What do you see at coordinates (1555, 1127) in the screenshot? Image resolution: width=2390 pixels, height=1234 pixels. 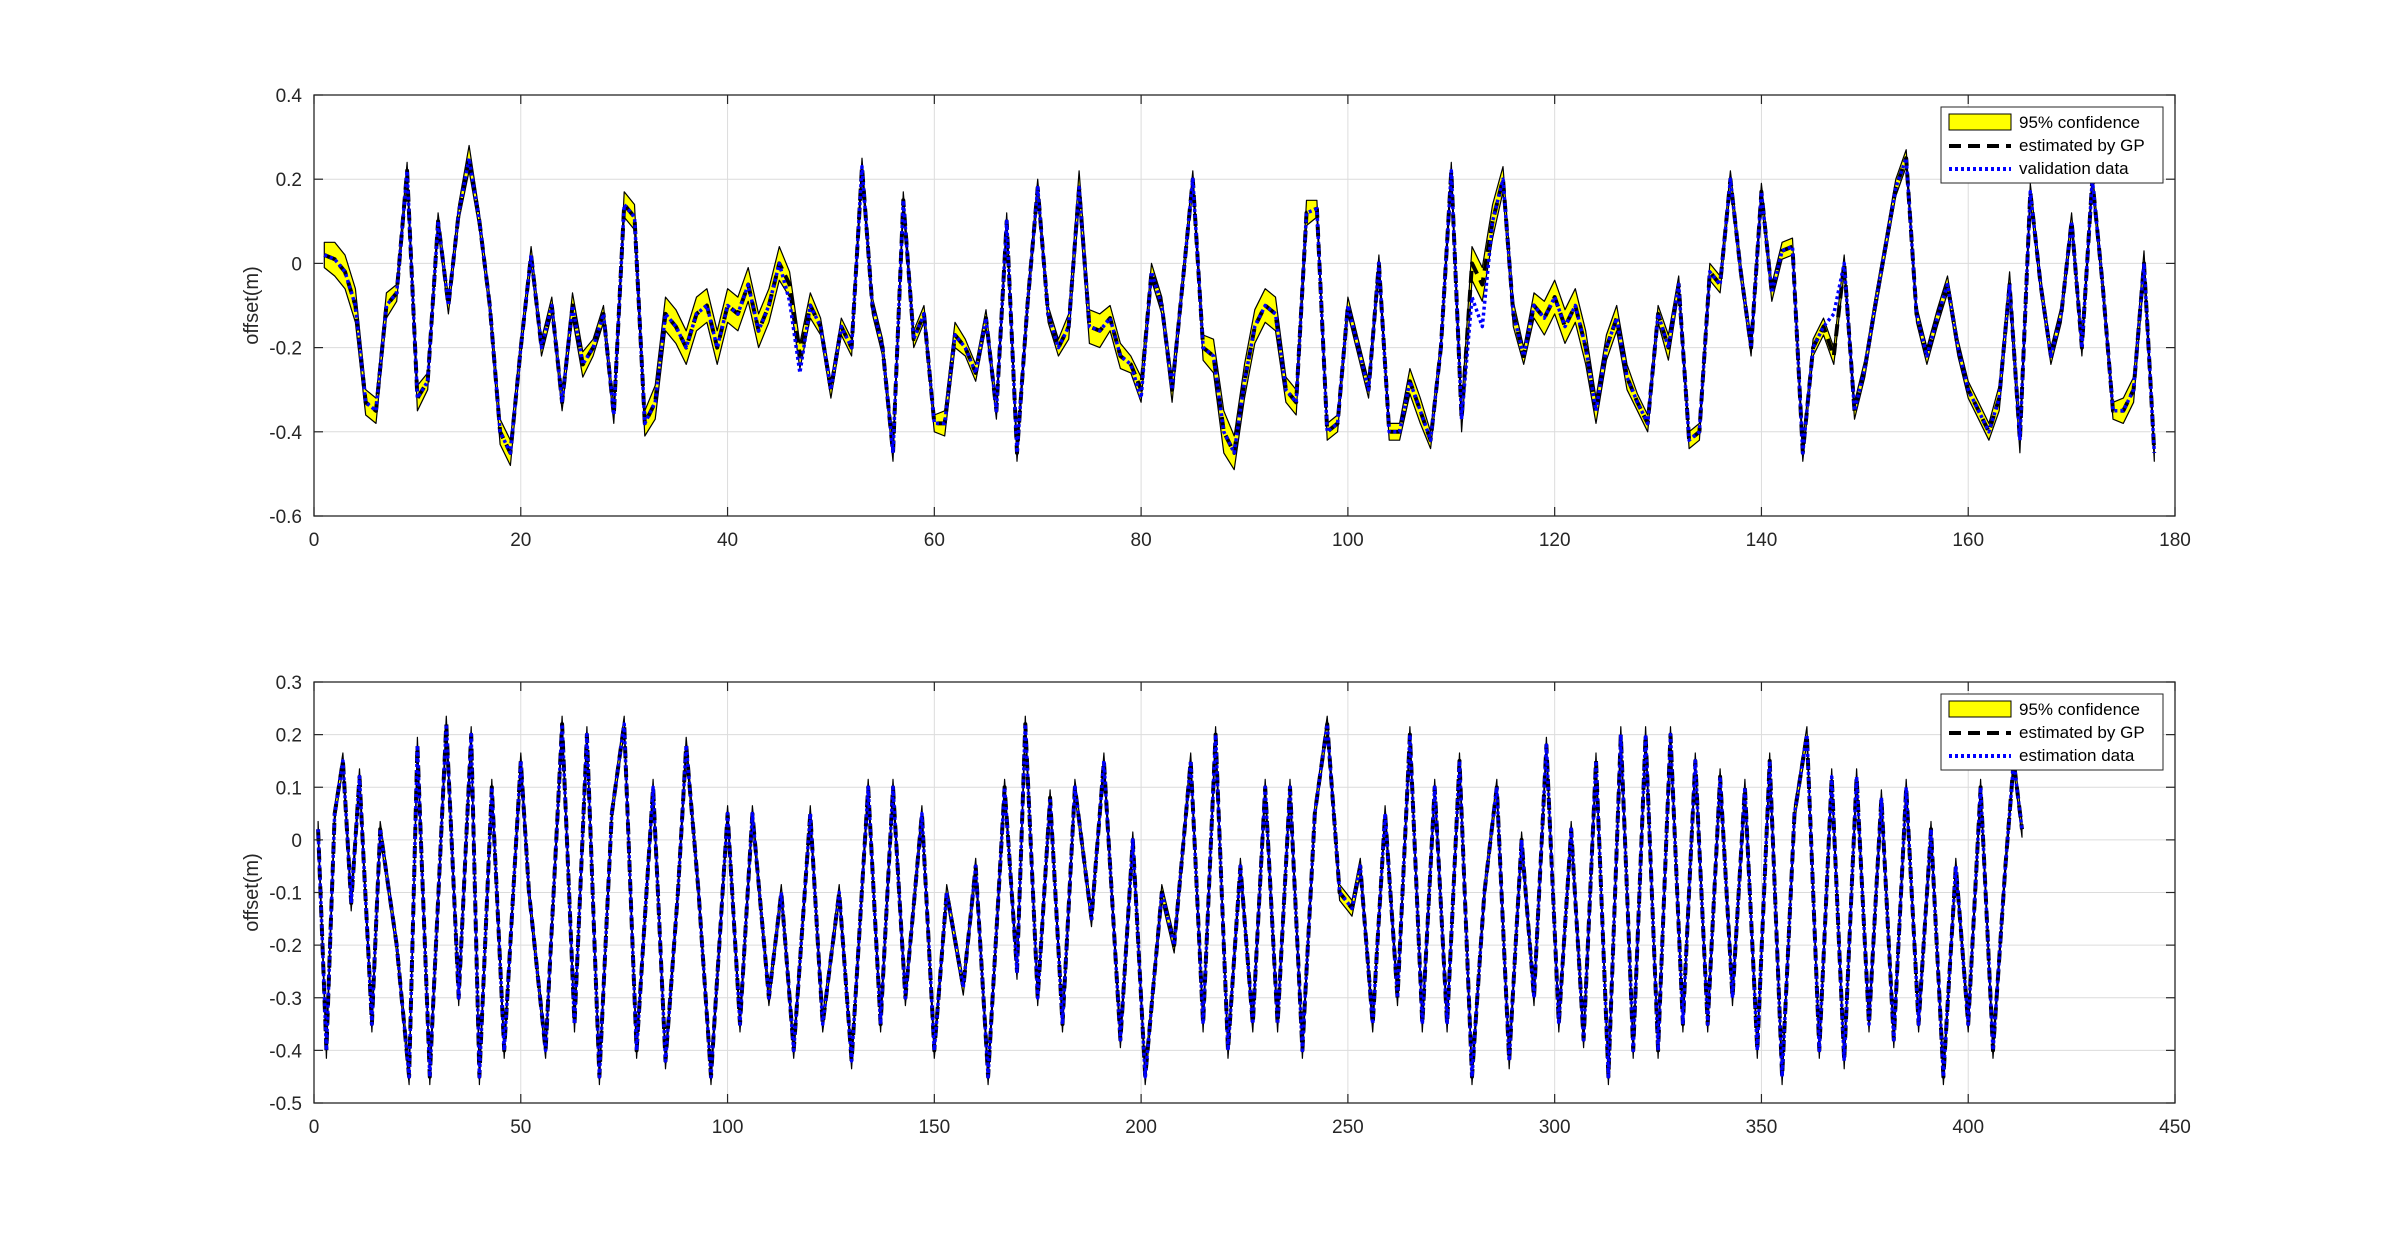 I see `x-tick-label: 300` at bounding box center [1555, 1127].